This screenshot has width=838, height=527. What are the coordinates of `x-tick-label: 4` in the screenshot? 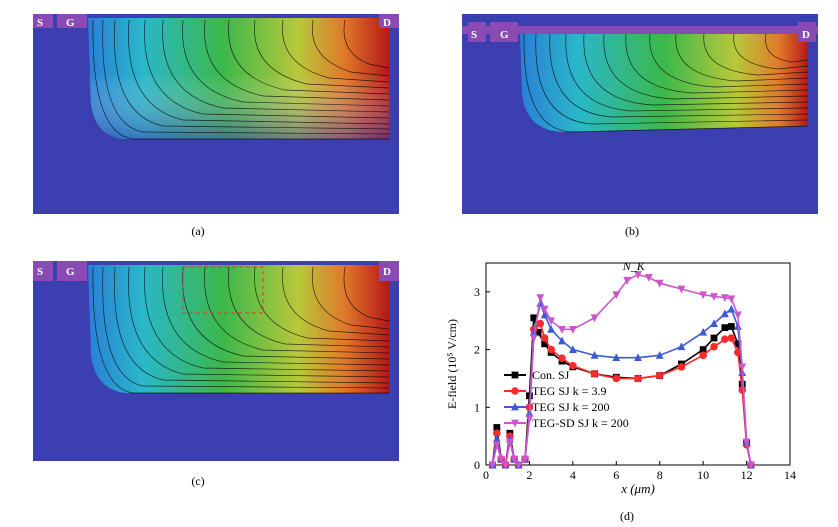 It's located at (573, 475).